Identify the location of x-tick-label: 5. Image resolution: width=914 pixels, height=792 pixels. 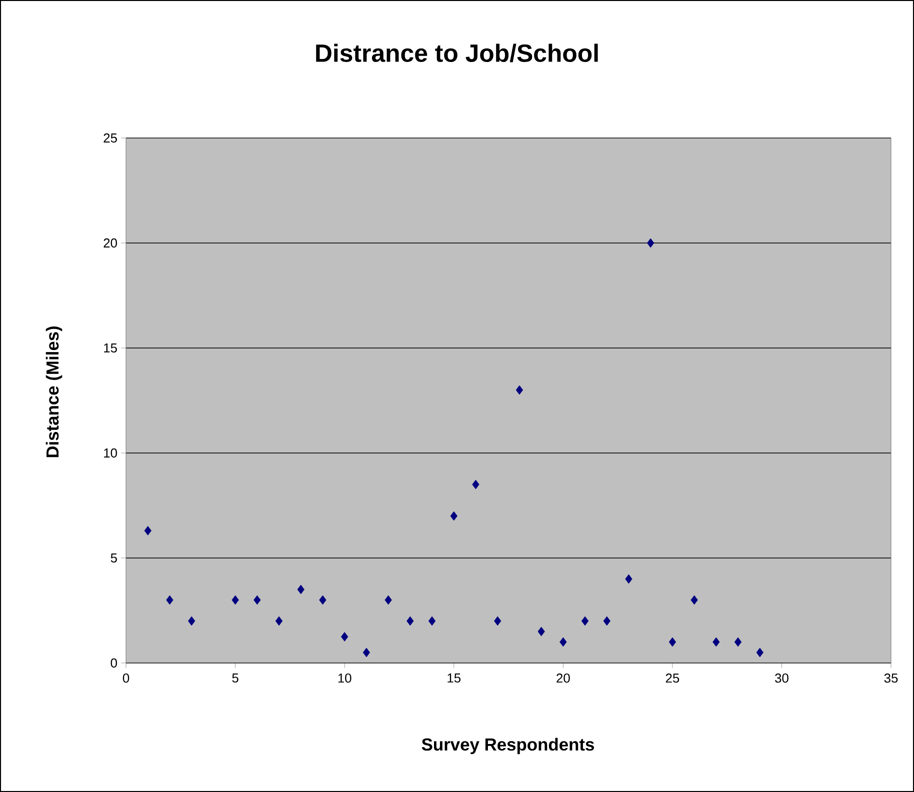
(235, 678).